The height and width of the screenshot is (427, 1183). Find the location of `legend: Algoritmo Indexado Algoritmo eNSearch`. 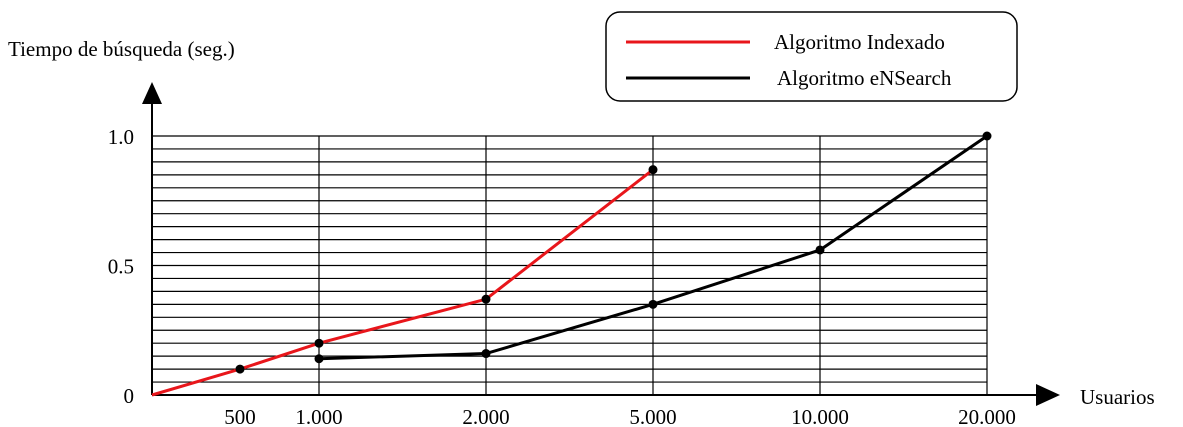

legend: Algoritmo Indexado Algoritmo eNSearch is located at coordinates (811, 56).